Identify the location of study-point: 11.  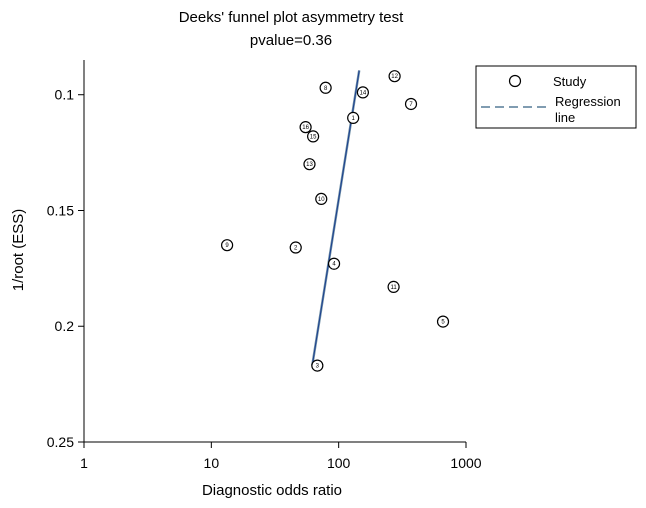
(393, 286).